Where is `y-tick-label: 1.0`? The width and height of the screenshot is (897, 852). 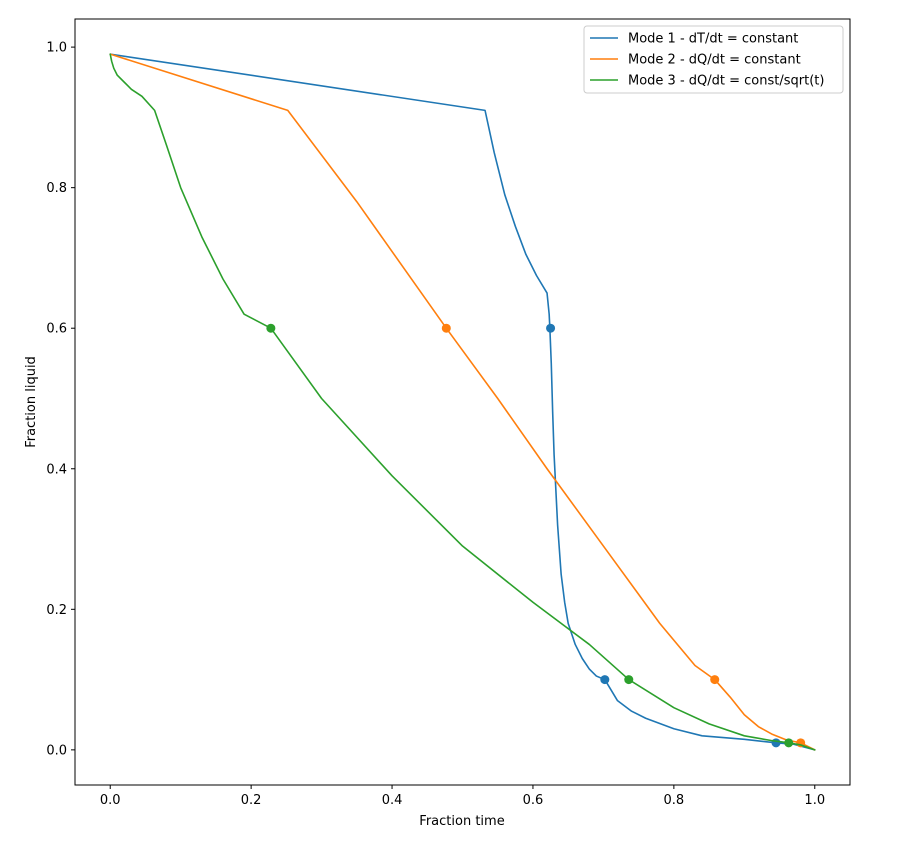
y-tick-label: 1.0 is located at coordinates (56, 48).